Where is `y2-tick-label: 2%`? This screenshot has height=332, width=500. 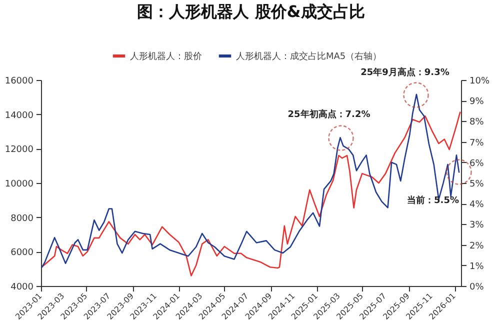
y2-tick-label: 2% is located at coordinates (477, 246).